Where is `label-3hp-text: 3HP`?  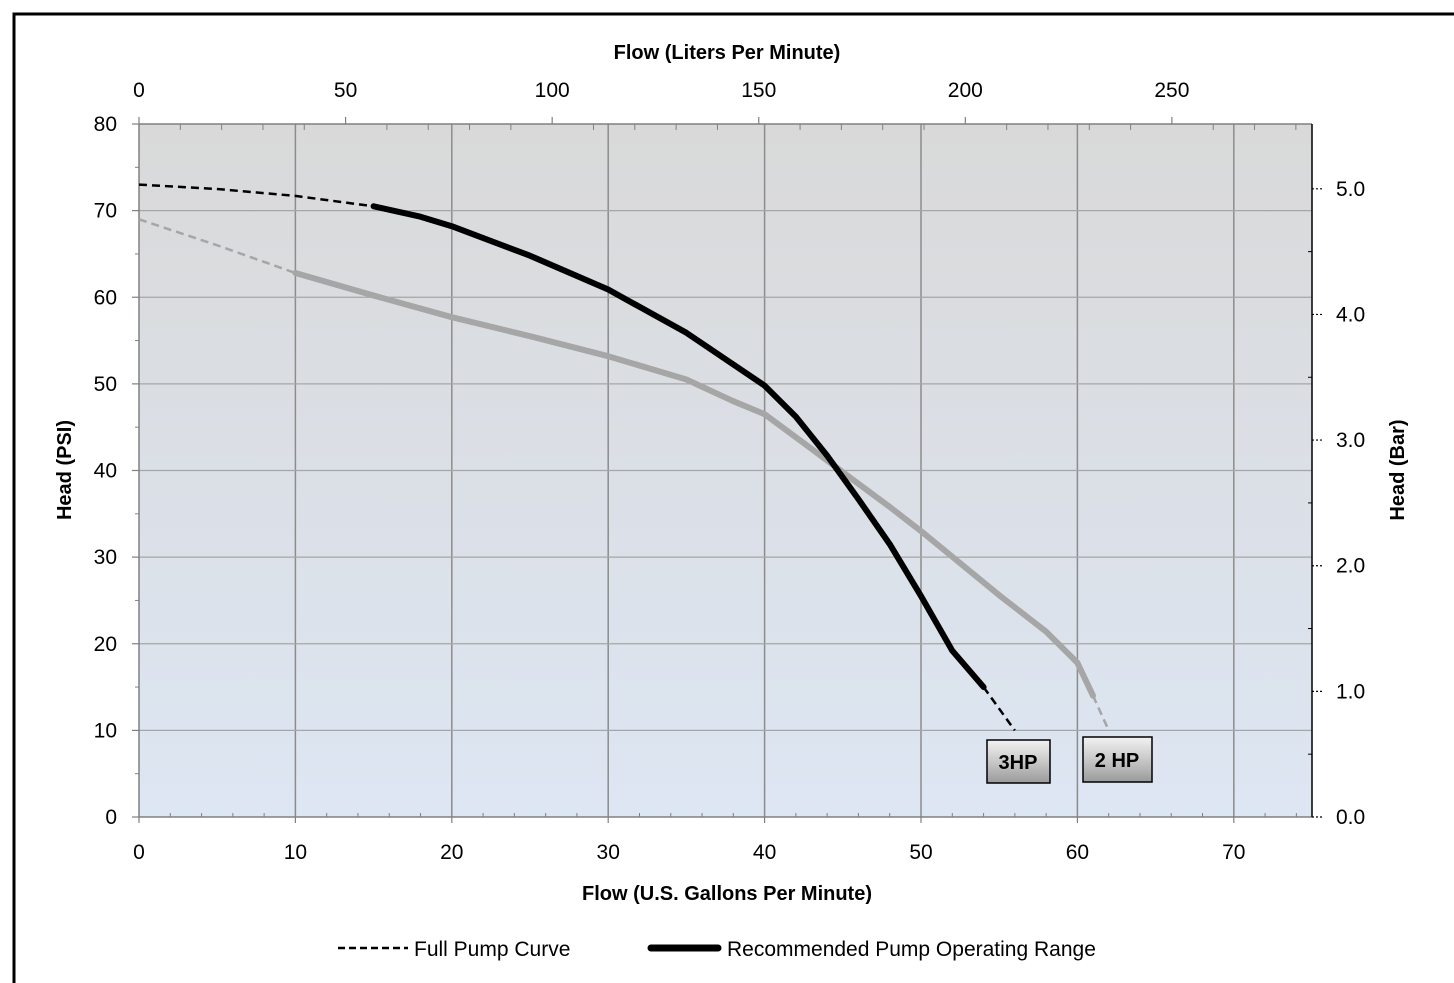
label-3hp-text: 3HP is located at coordinates (1018, 763).